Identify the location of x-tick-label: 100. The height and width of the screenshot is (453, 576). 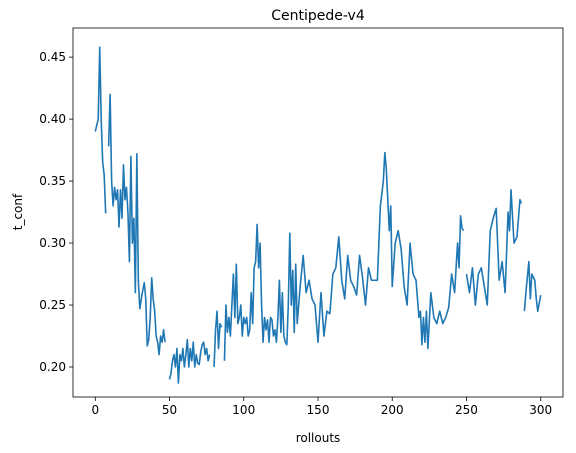
(243, 410).